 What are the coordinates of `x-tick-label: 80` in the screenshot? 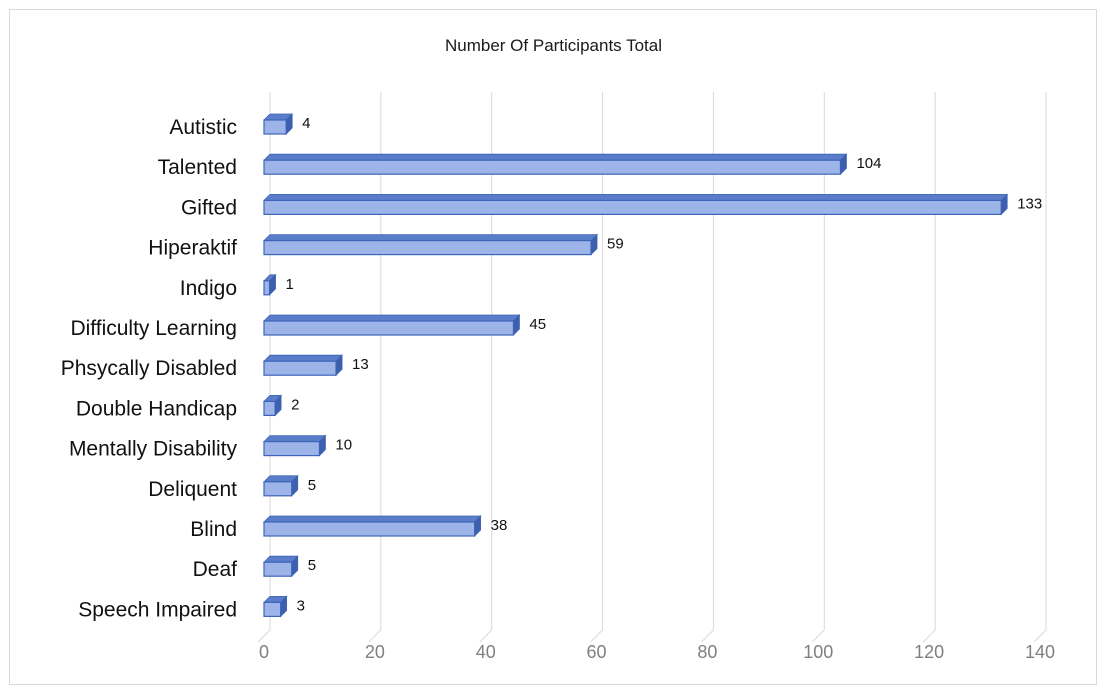 It's located at (707, 652).